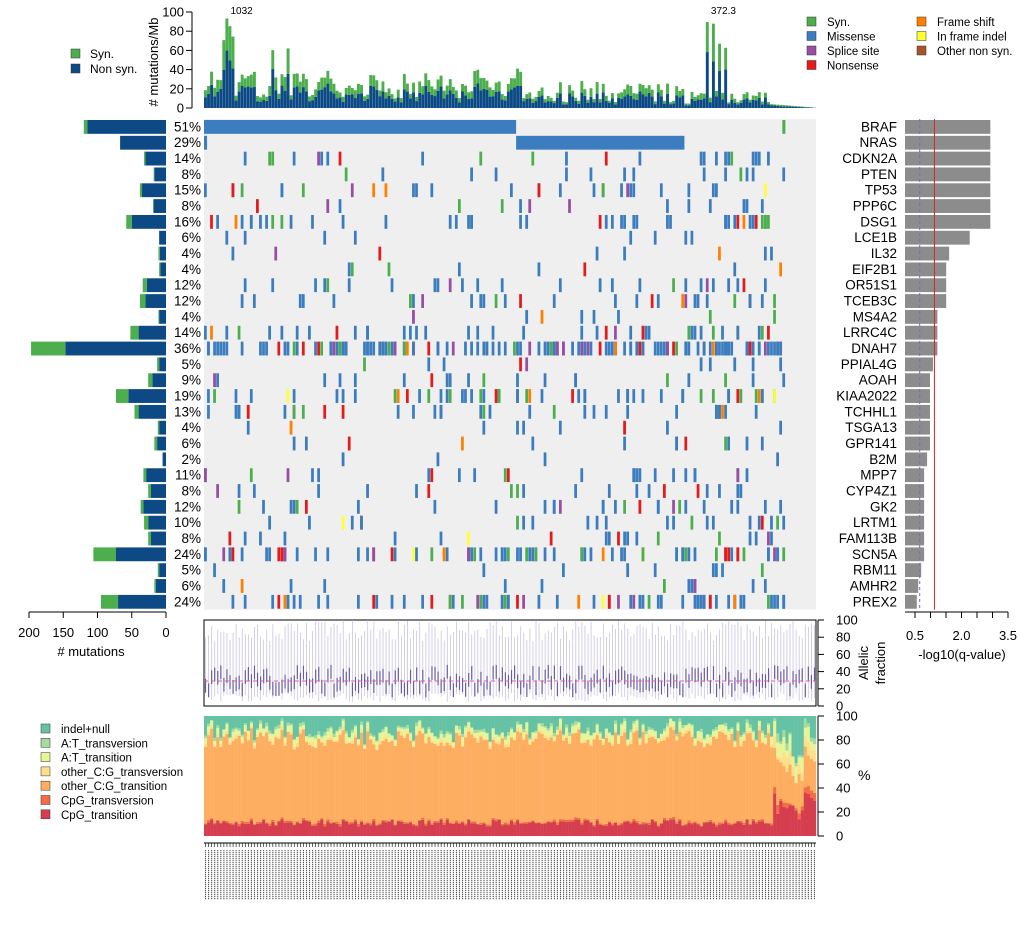 The image size is (1020, 947). I want to click on gene-percent: 8%, so click(191, 491).